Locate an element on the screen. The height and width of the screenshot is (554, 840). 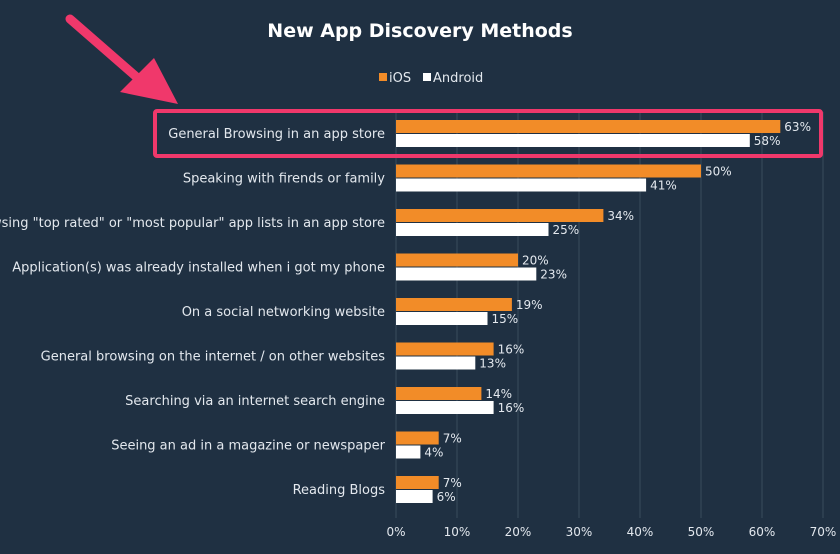
category-label: Reading Blogs is located at coordinates (339, 490).